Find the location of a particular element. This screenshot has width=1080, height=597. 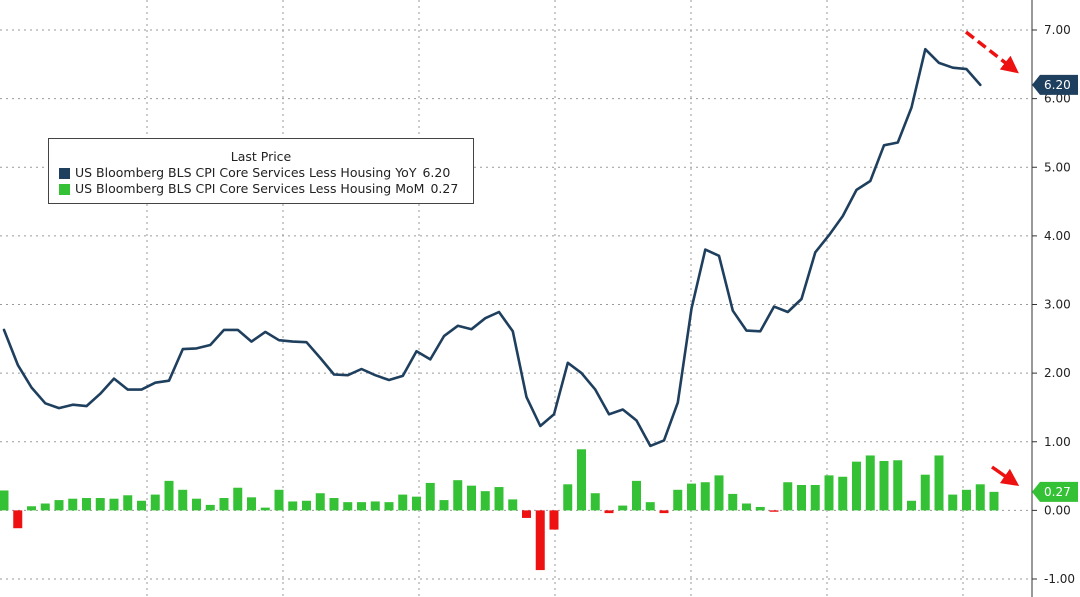

y-tick-label: 3.00 is located at coordinates (1057, 305).